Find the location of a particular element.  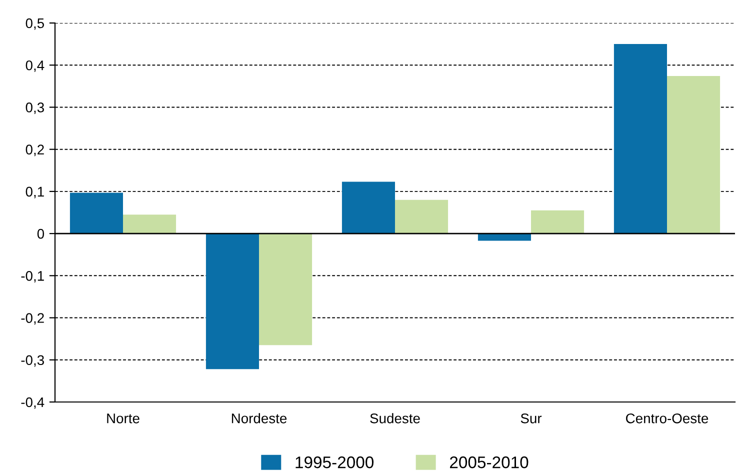

x-tick-label: Norte is located at coordinates (123, 419).